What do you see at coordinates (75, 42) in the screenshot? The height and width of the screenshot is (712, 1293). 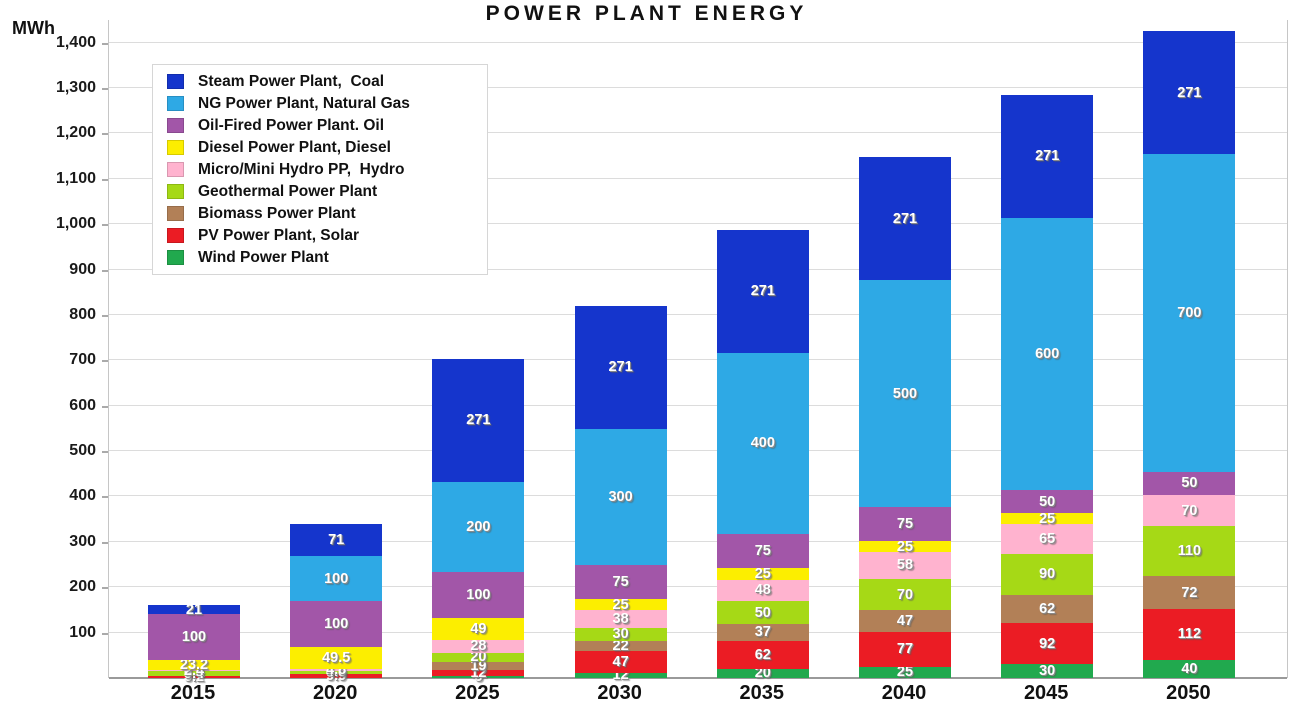 I see `y-tick-label-1400: 1,400` at bounding box center [75, 42].